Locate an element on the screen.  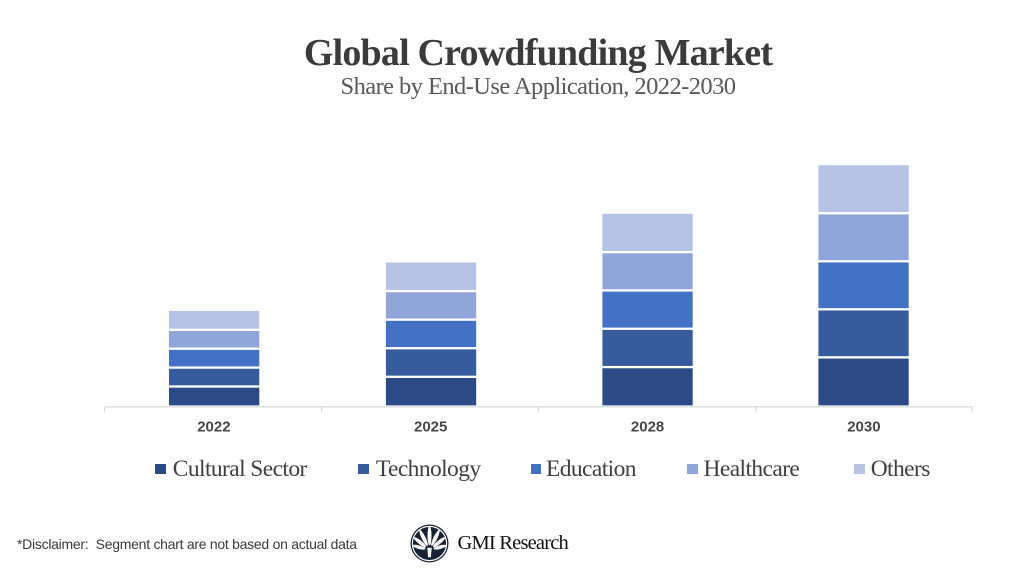
svg-text: 2030 is located at coordinates (863, 427).